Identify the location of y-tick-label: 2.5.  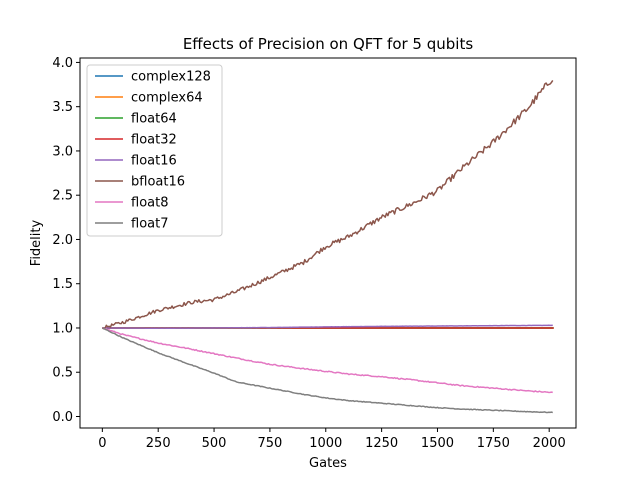
(62, 196).